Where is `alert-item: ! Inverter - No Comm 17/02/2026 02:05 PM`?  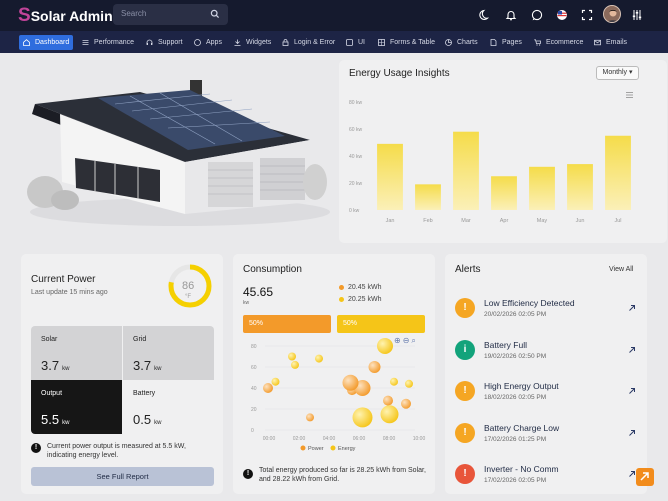 alert-item: ! Inverter - No Comm 17/02/2026 02:05 PM is located at coordinates (546, 478).